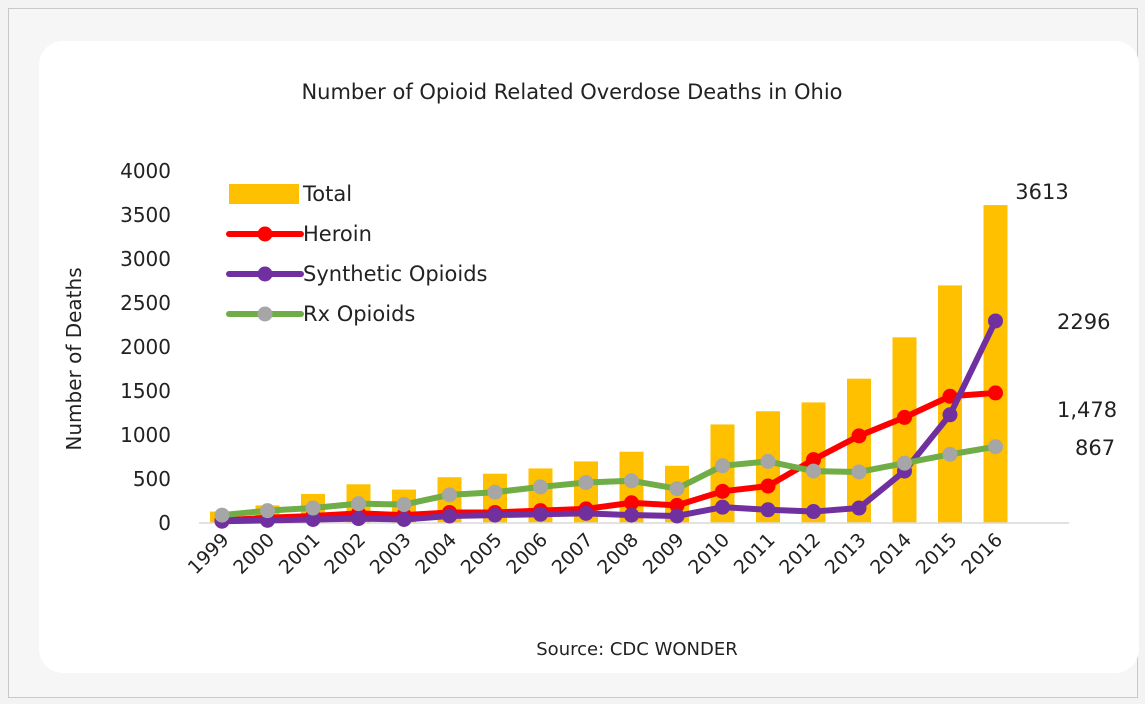 The height and width of the screenshot is (704, 1145). I want to click on data-label-total: 3613, so click(1041, 192).